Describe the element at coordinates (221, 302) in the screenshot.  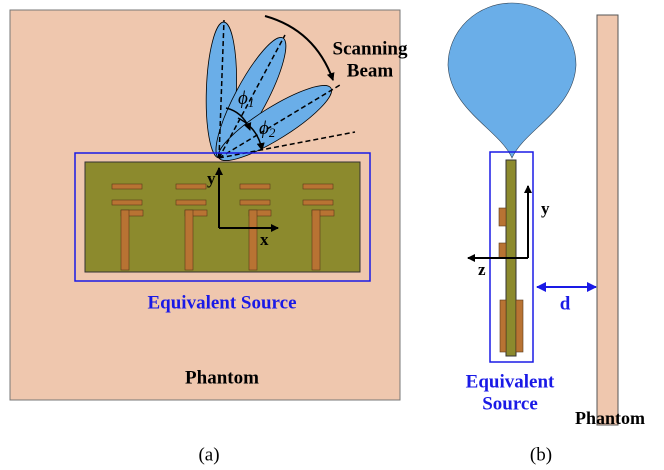
I see `source-label: Equivalent Source` at that location.